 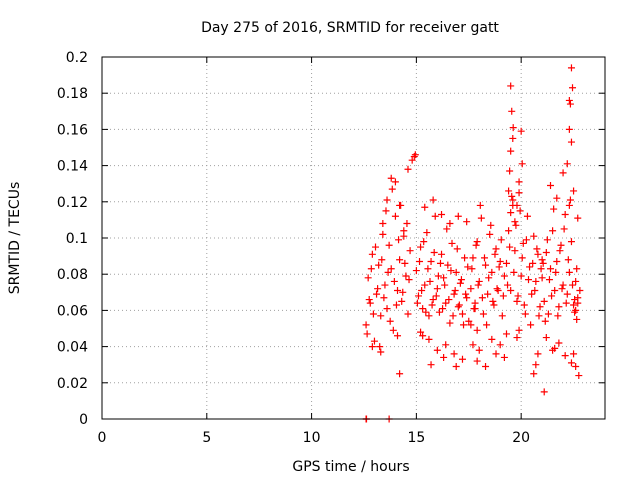 I want to click on y-tick-label: 0.1, so click(x=77, y=239).